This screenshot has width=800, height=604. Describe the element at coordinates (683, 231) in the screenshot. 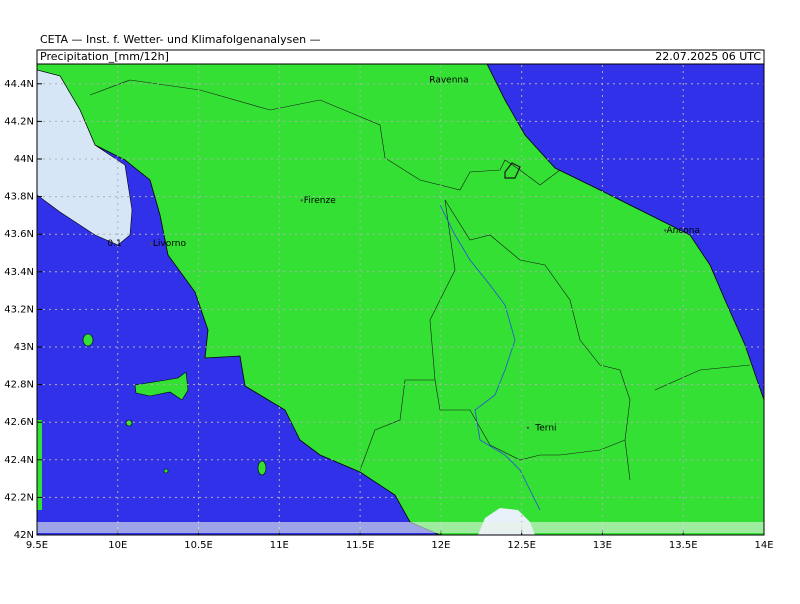

I see `city-label: Ancona` at that location.